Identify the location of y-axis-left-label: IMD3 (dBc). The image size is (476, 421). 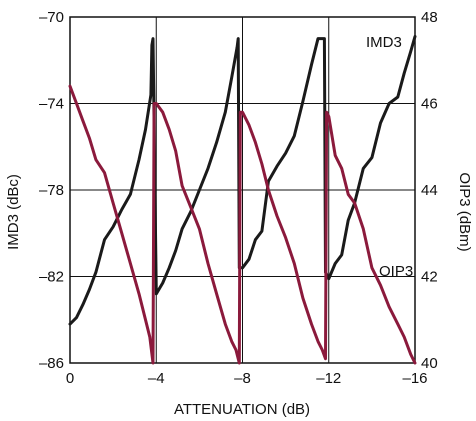
(13, 212).